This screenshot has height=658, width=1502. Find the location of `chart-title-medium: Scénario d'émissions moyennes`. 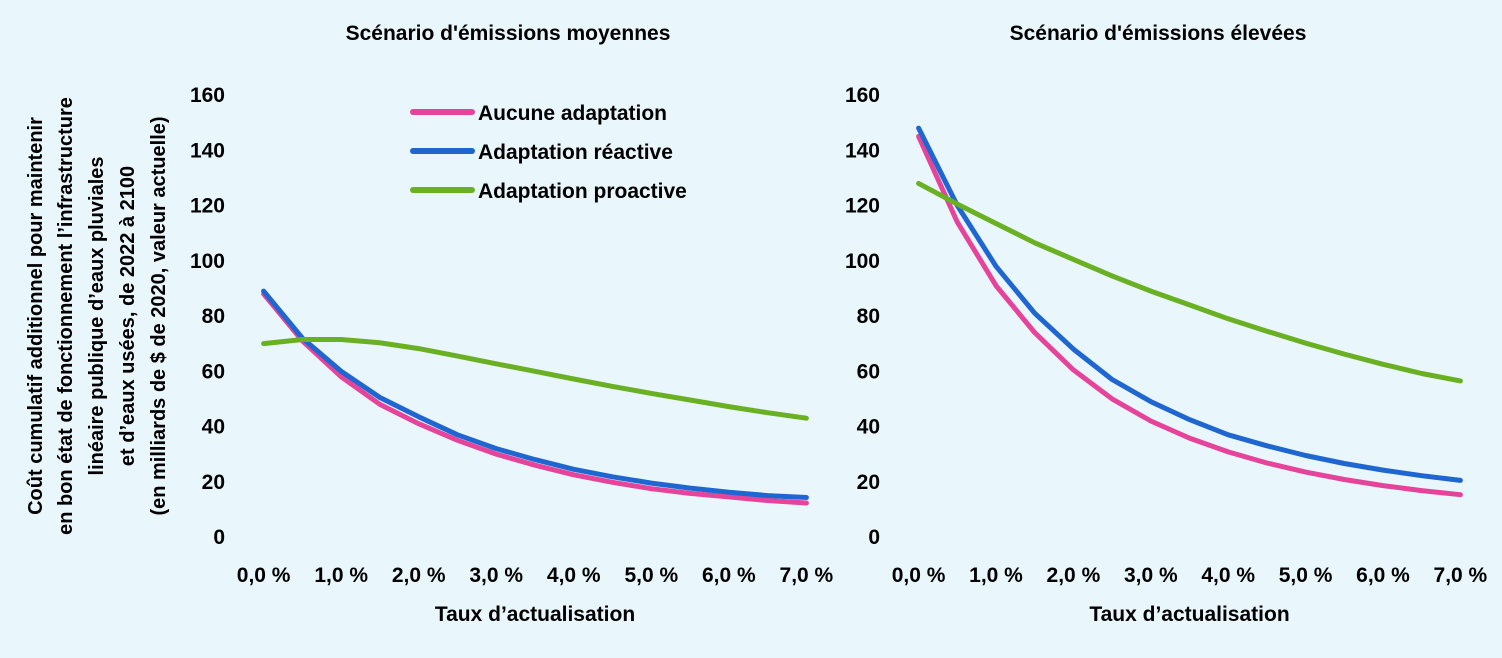

chart-title-medium: Scénario d'émissions moyennes is located at coordinates (508, 33).